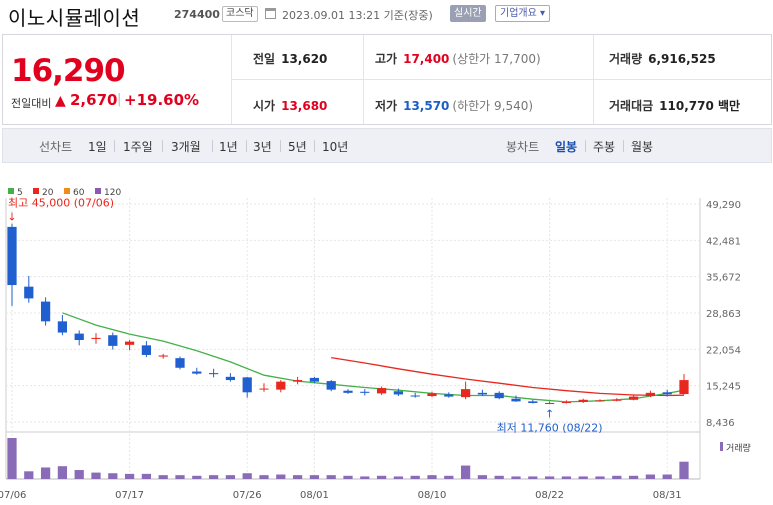 The width and height of the screenshot is (773, 505). Describe the element at coordinates (270, 13) in the screenshot. I see `calendar-icon` at that location.